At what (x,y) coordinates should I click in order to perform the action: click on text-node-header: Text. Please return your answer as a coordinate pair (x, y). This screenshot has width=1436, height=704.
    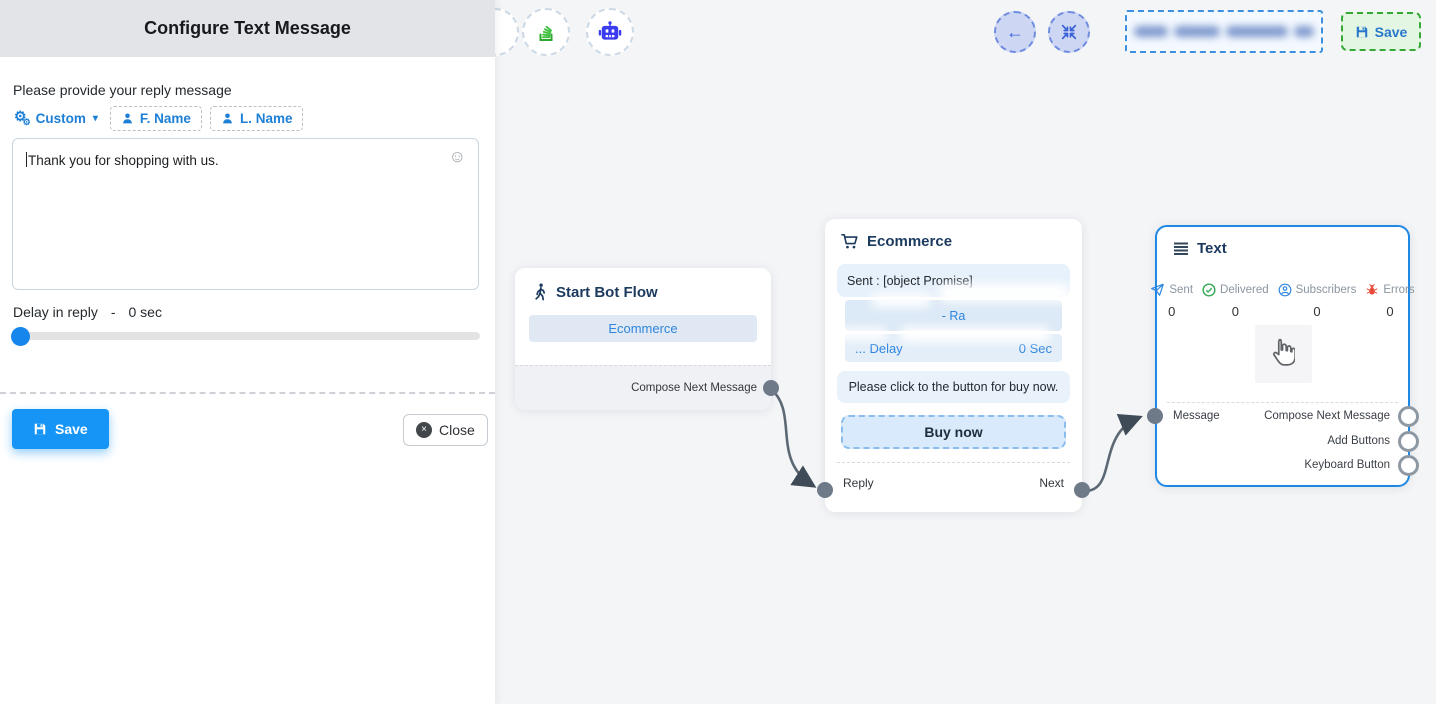
    Looking at the image, I should click on (1282, 242).